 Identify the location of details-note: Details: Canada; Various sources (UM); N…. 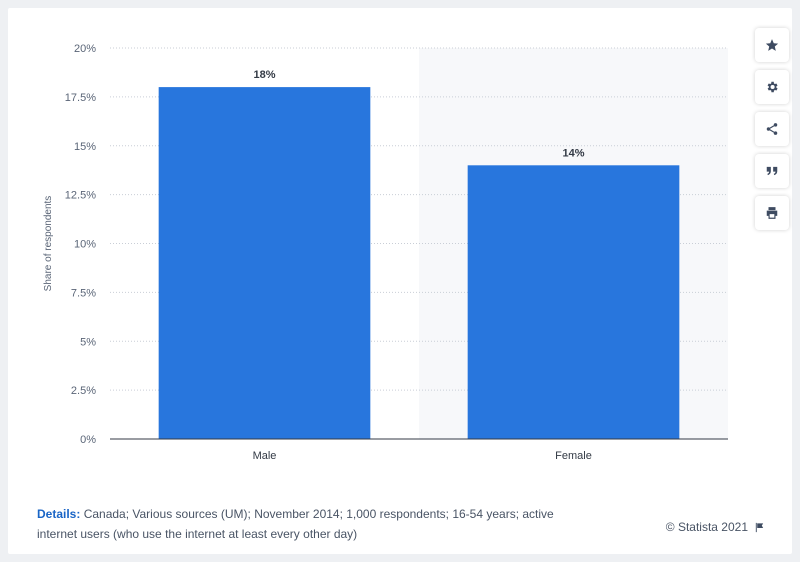
(297, 524).